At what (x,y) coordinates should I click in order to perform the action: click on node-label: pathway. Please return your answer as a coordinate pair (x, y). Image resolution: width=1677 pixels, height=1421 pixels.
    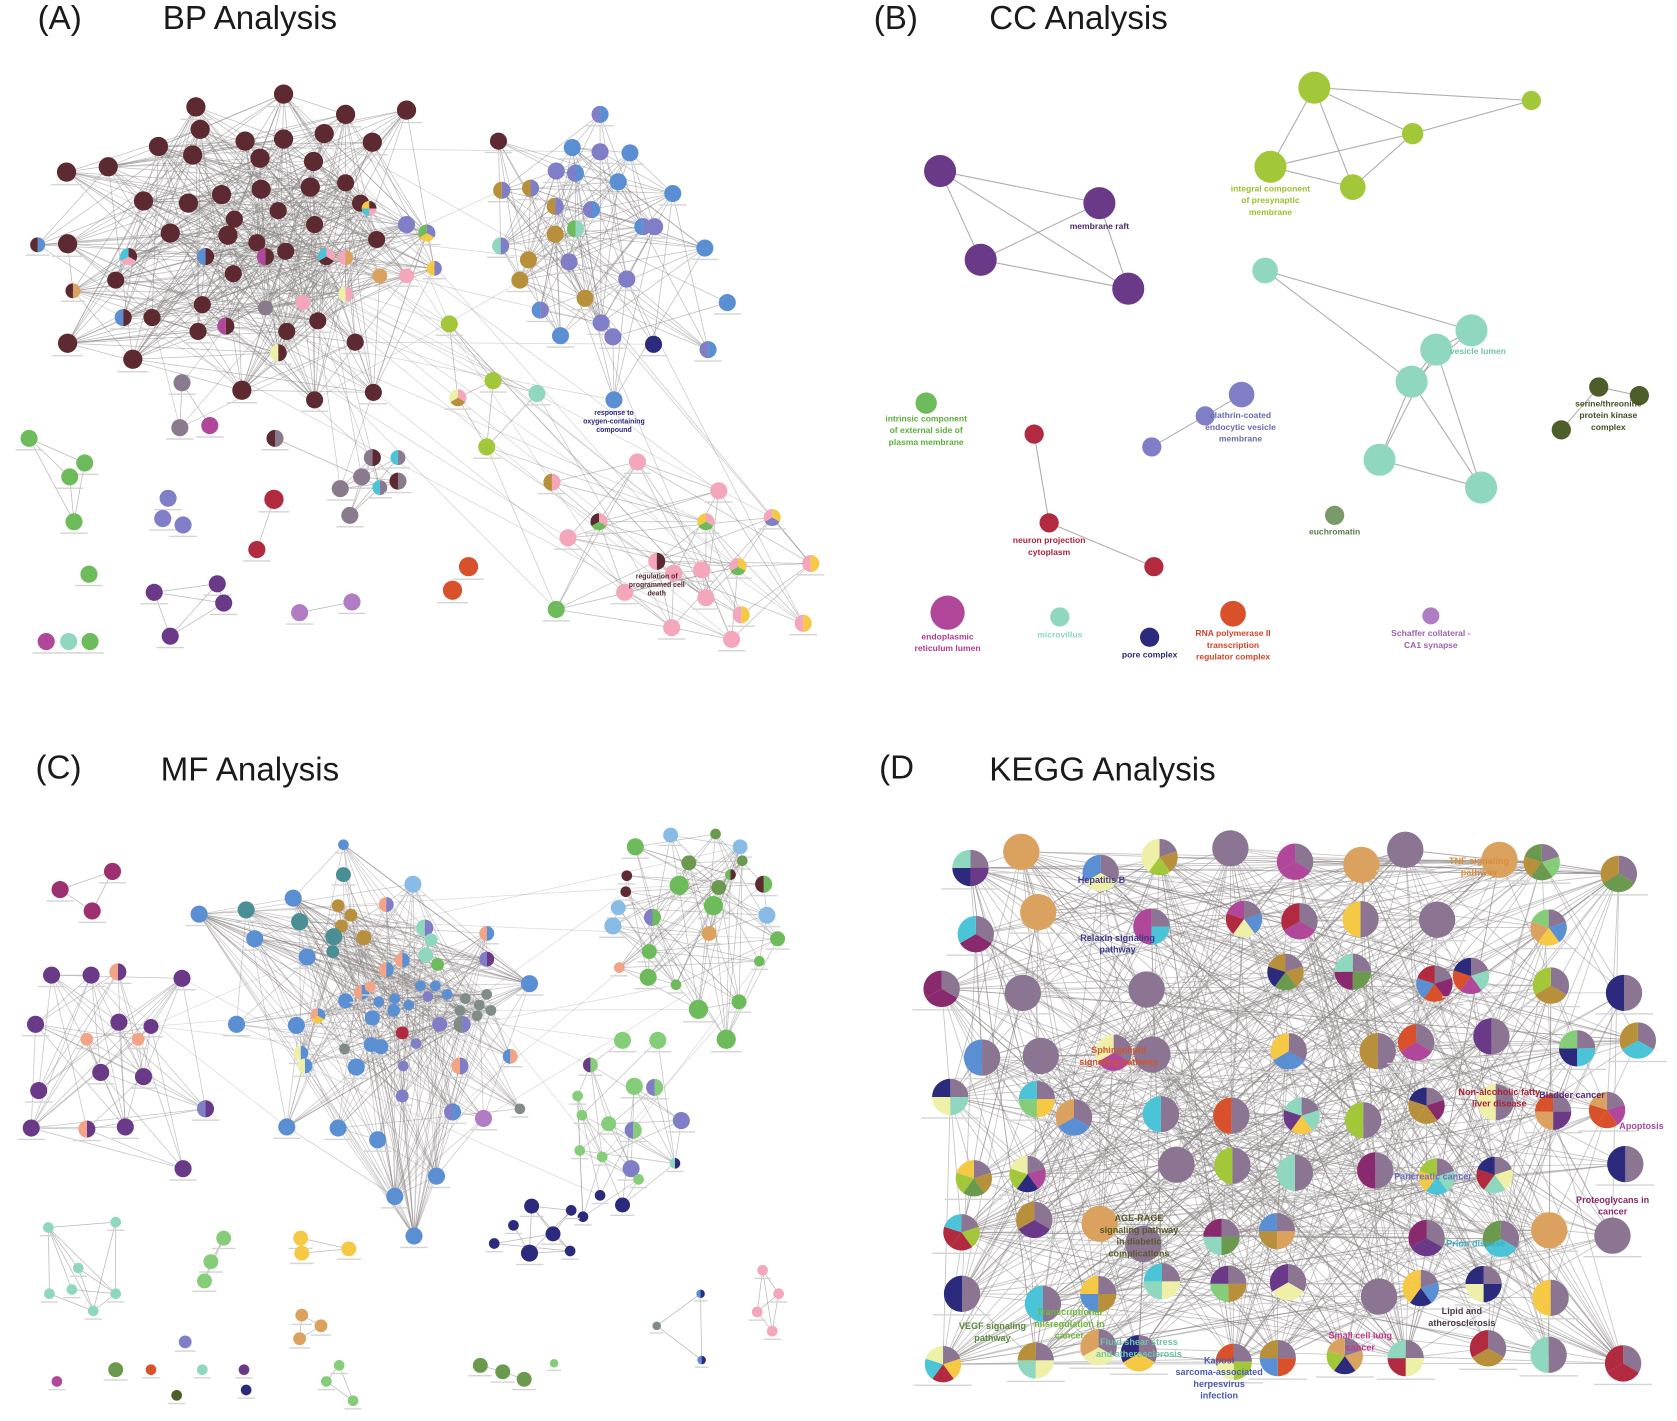
    Looking at the image, I should click on (1479, 873).